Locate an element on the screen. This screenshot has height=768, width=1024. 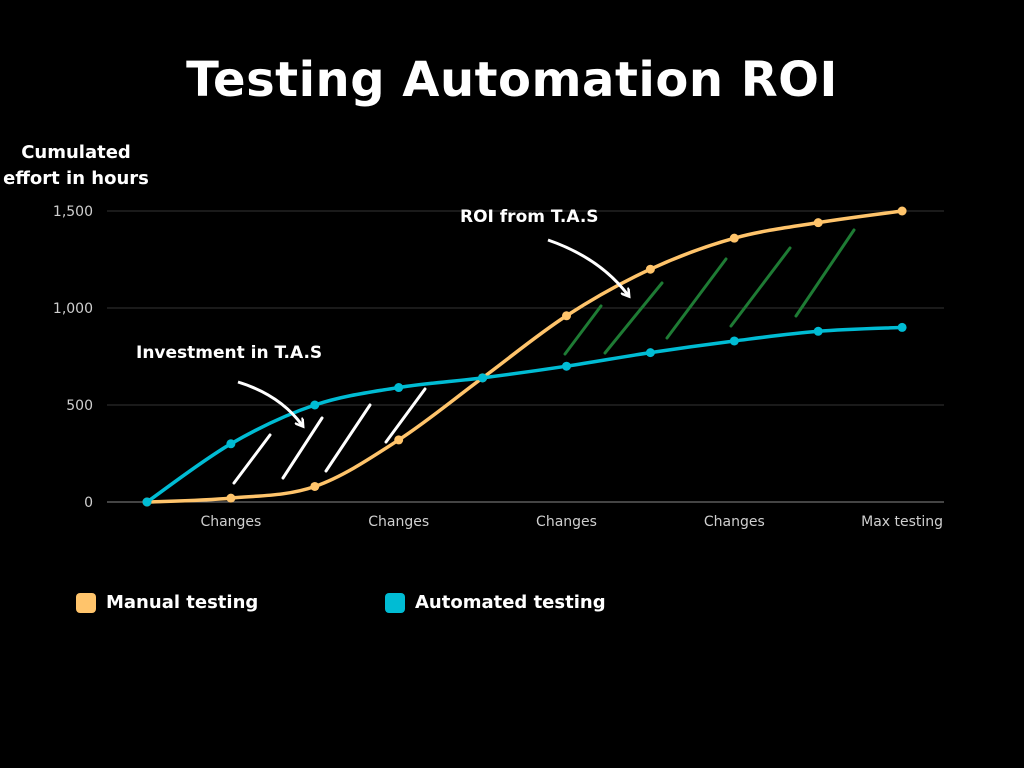
y-tick-label: 0 is located at coordinates (88, 503).